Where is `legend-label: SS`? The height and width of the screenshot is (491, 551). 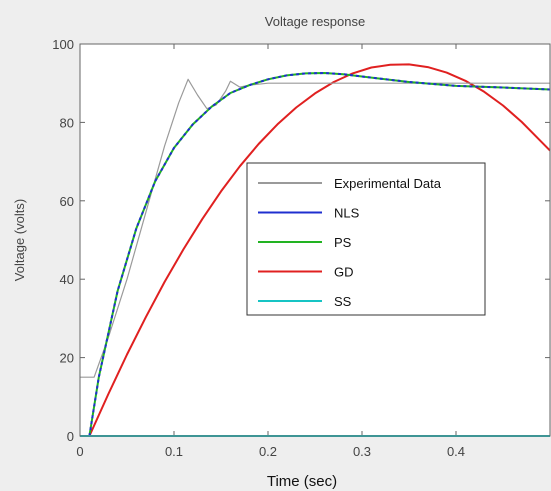
legend-label: SS is located at coordinates (343, 301).